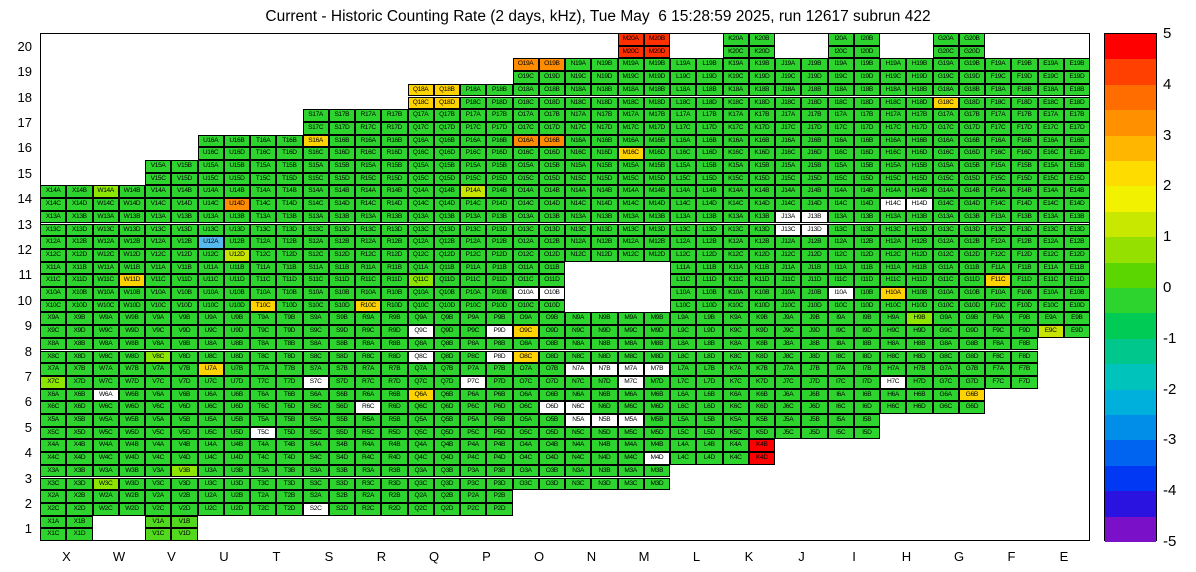 This screenshot has width=1196, height=572. I want to click on cell-N19A: N19A, so click(578, 65).